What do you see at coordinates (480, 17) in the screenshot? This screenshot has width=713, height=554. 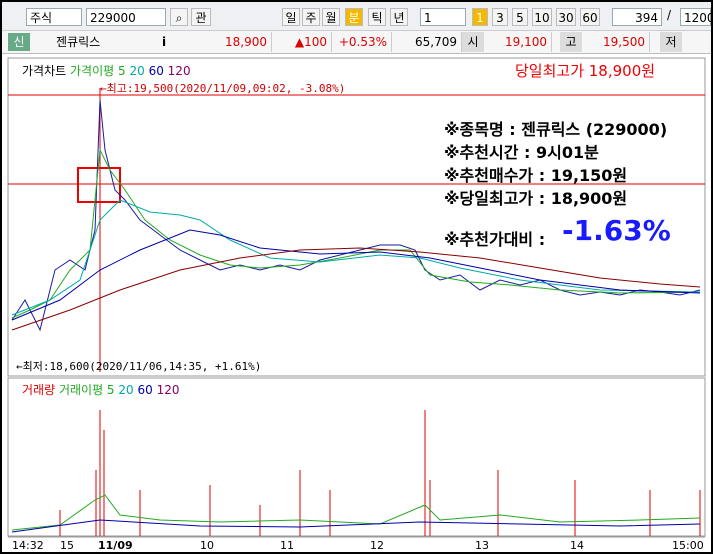 I see `minute-button: 1` at bounding box center [480, 17].